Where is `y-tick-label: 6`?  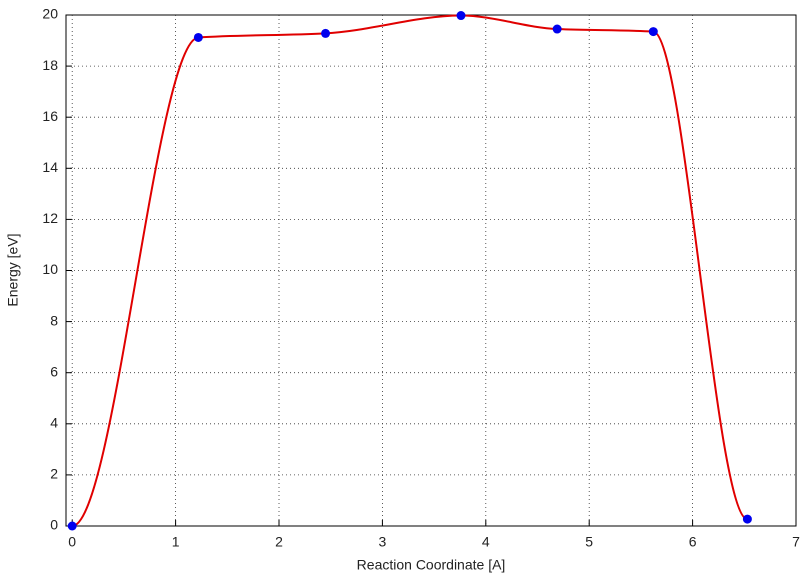
y-tick-label: 6 is located at coordinates (54, 371).